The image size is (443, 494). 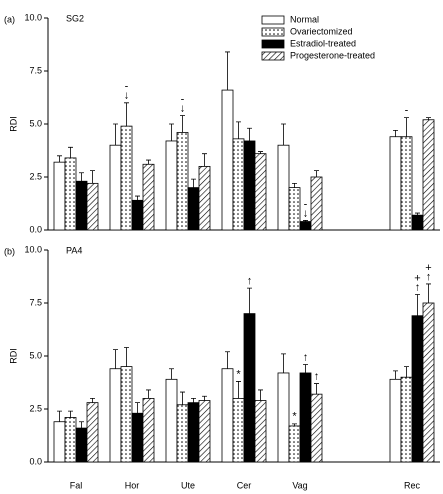 I want to click on legend-label: Ovariectomized, so click(x=321, y=31).